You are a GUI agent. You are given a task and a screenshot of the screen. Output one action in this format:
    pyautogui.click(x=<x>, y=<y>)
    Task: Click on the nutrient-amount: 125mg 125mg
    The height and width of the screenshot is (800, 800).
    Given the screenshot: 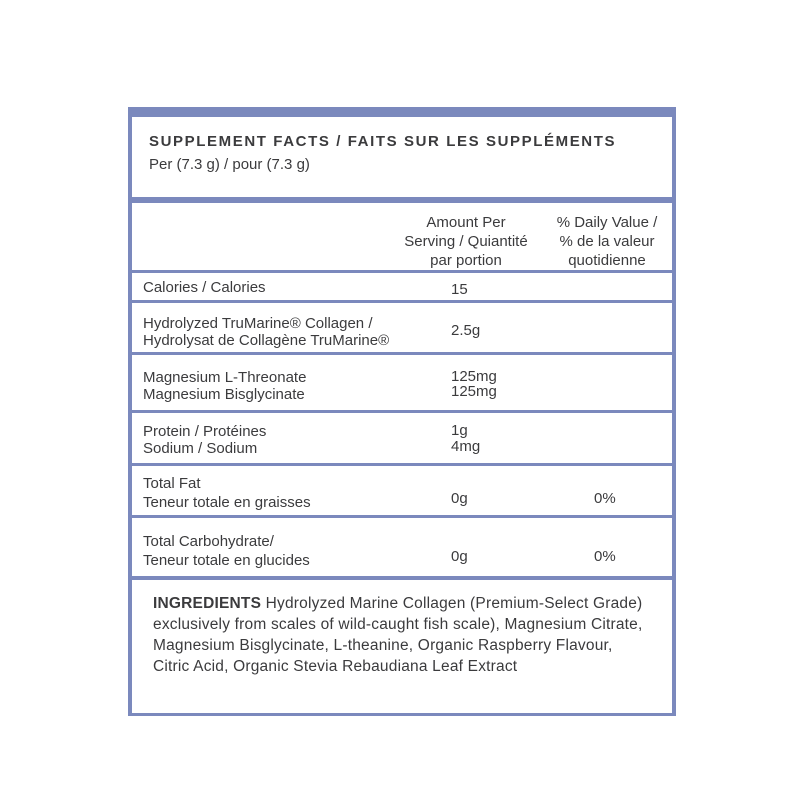 What is the action you would take?
    pyautogui.click(x=474, y=384)
    